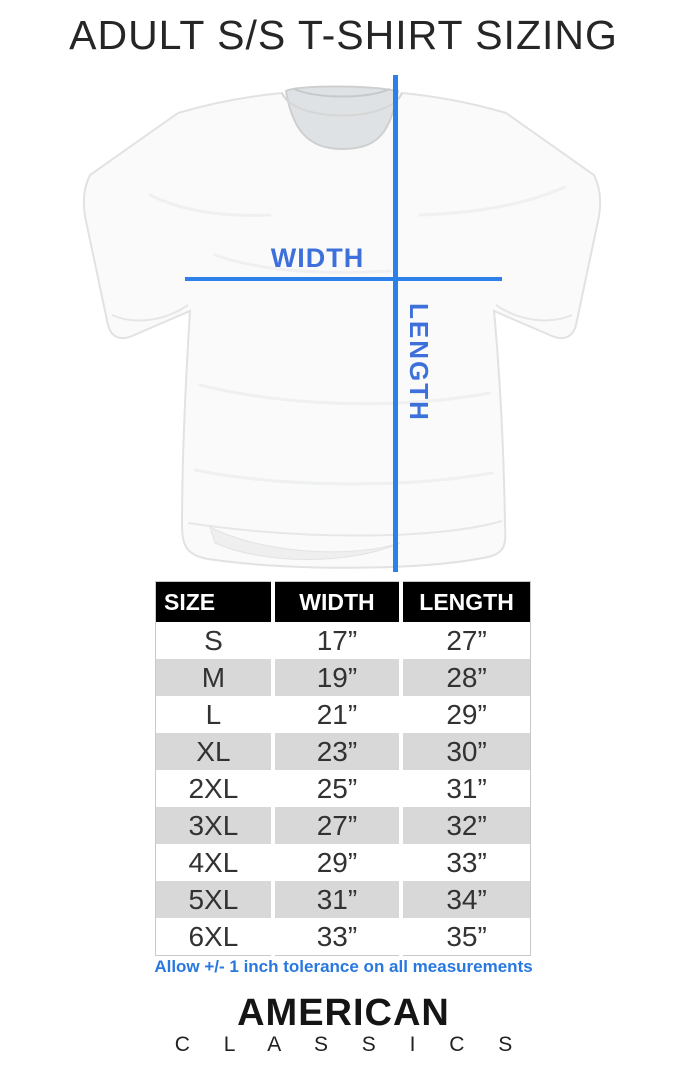  What do you see at coordinates (465, 899) in the screenshot?
I see `cell-length: 34”` at bounding box center [465, 899].